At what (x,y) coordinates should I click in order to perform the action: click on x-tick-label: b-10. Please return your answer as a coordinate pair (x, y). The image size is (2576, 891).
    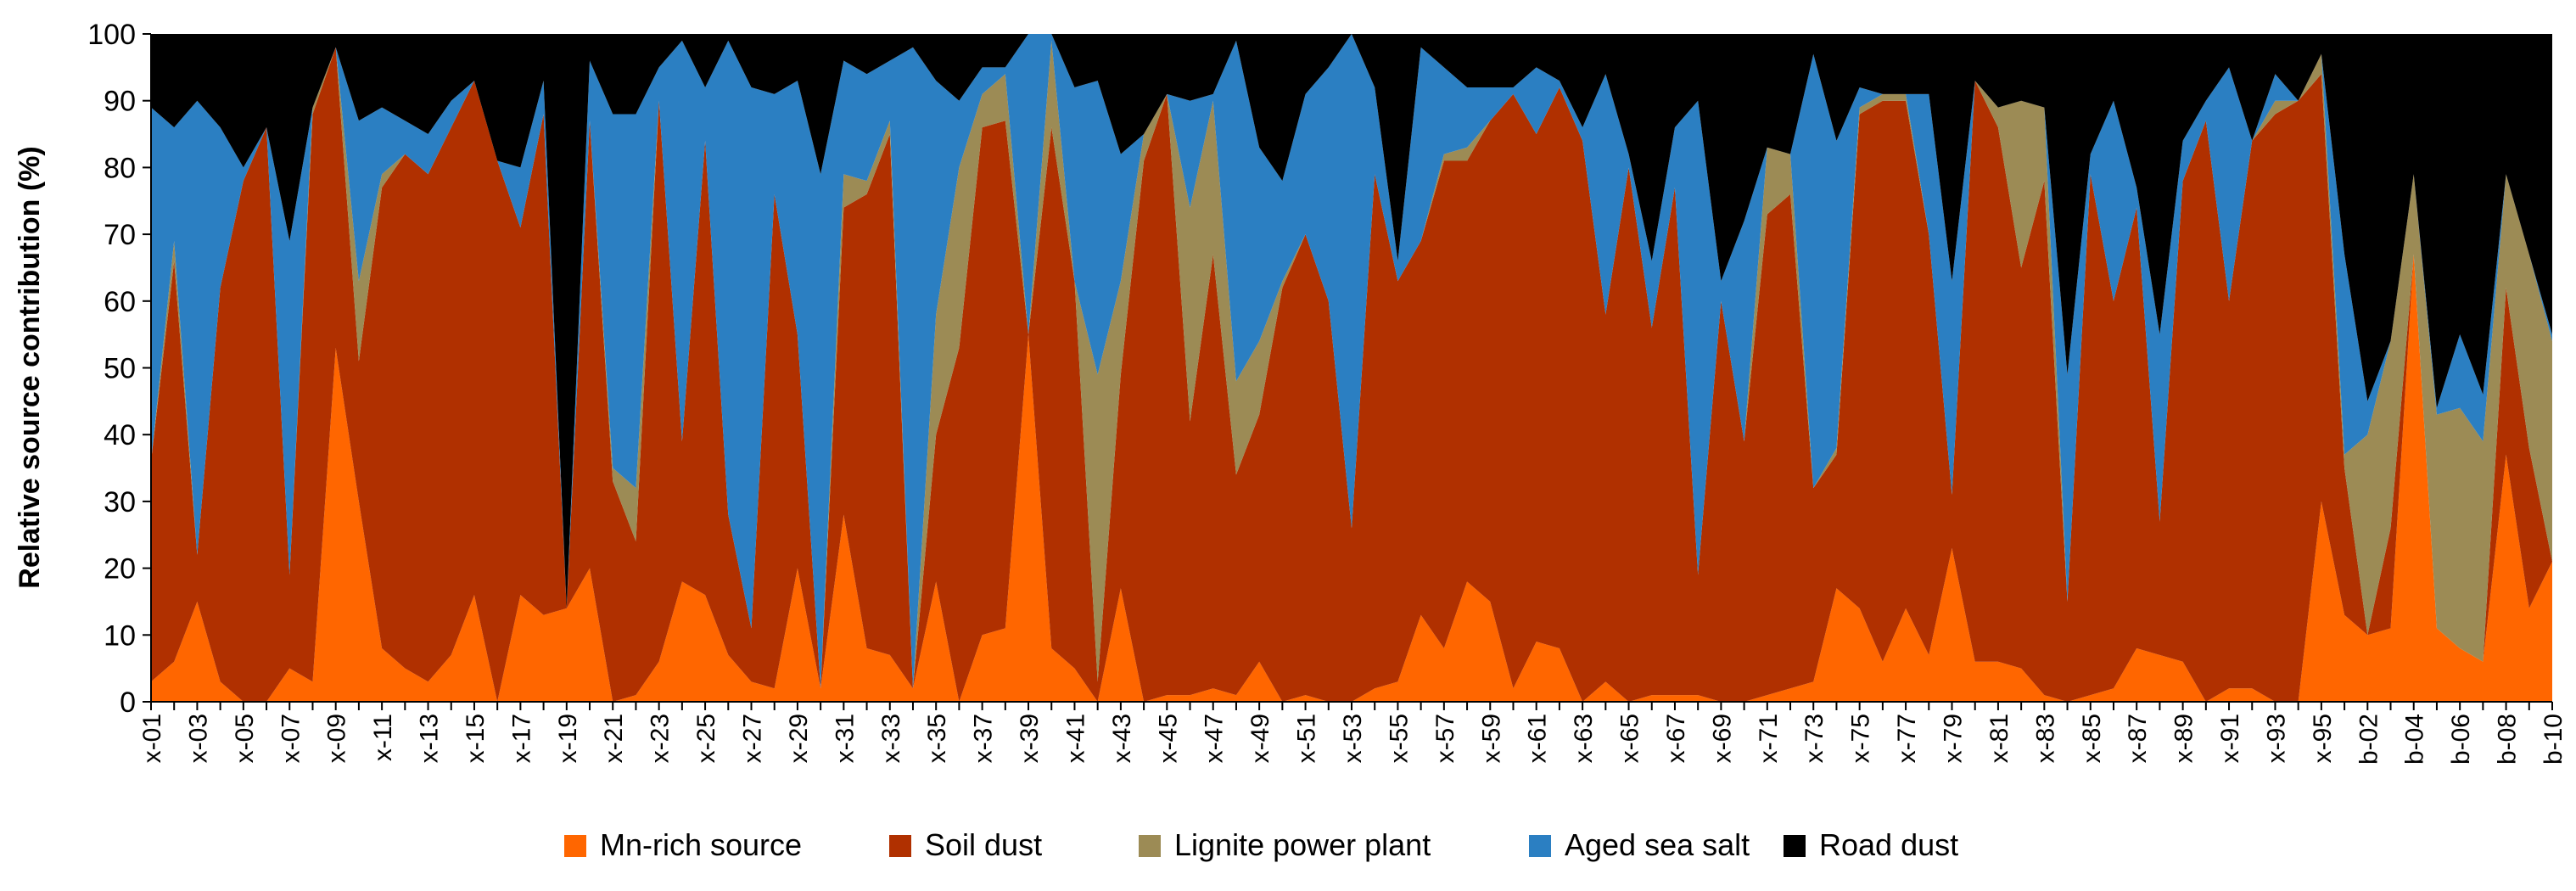
    Looking at the image, I should click on (2554, 739).